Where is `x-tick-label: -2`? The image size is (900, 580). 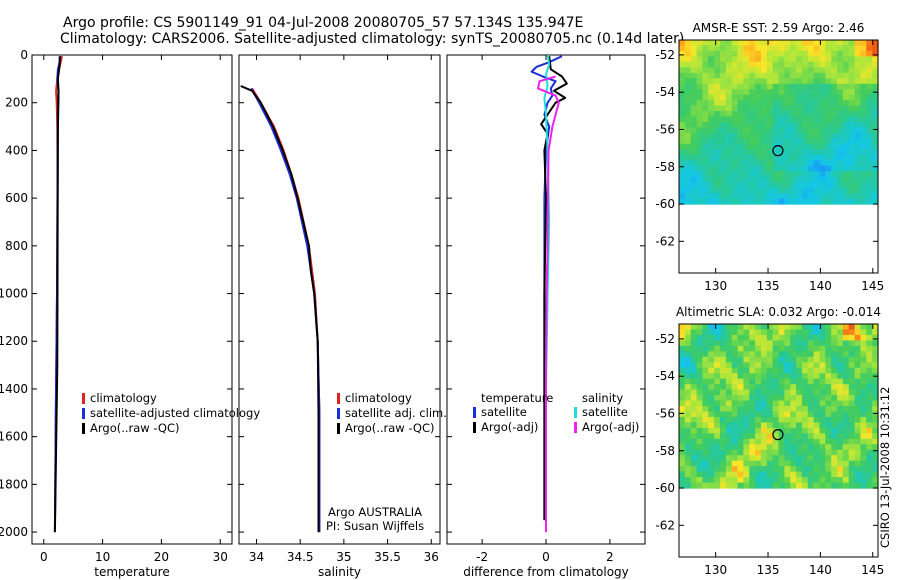
x-tick-label: -2 is located at coordinates (482, 557).